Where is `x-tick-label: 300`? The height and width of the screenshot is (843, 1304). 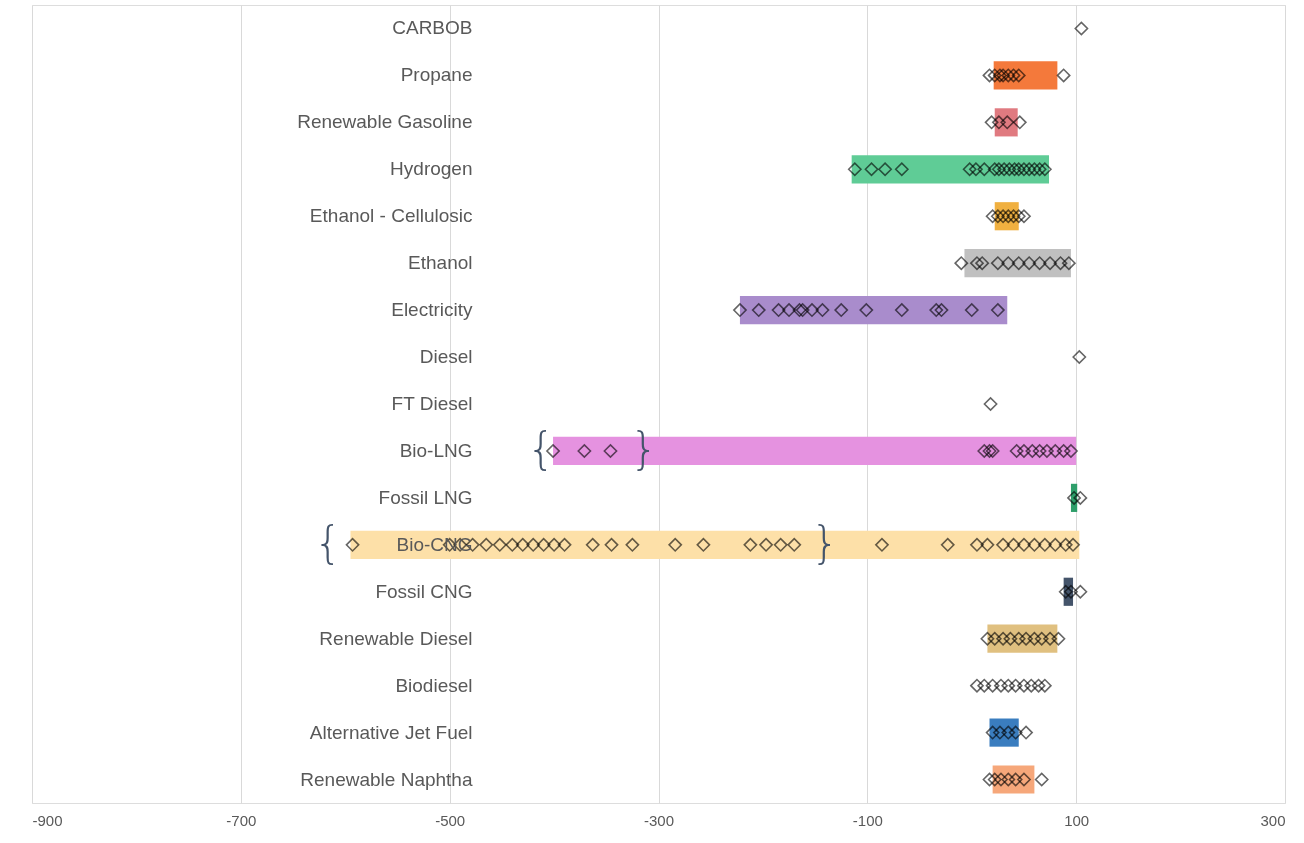
x-tick-label: 300 is located at coordinates (1273, 820).